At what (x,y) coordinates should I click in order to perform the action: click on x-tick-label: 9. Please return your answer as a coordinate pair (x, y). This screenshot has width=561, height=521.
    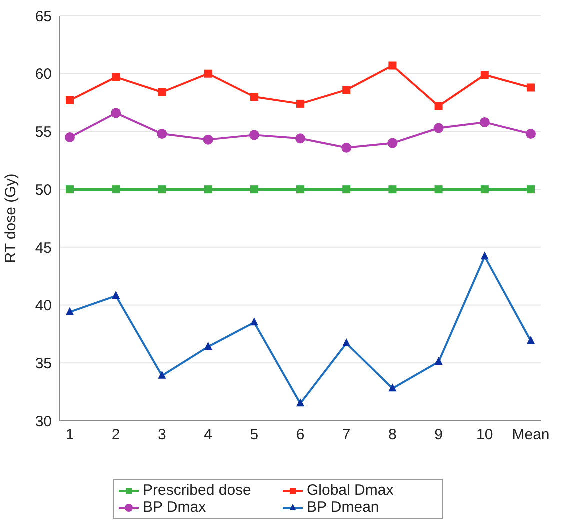
    Looking at the image, I should click on (438, 435).